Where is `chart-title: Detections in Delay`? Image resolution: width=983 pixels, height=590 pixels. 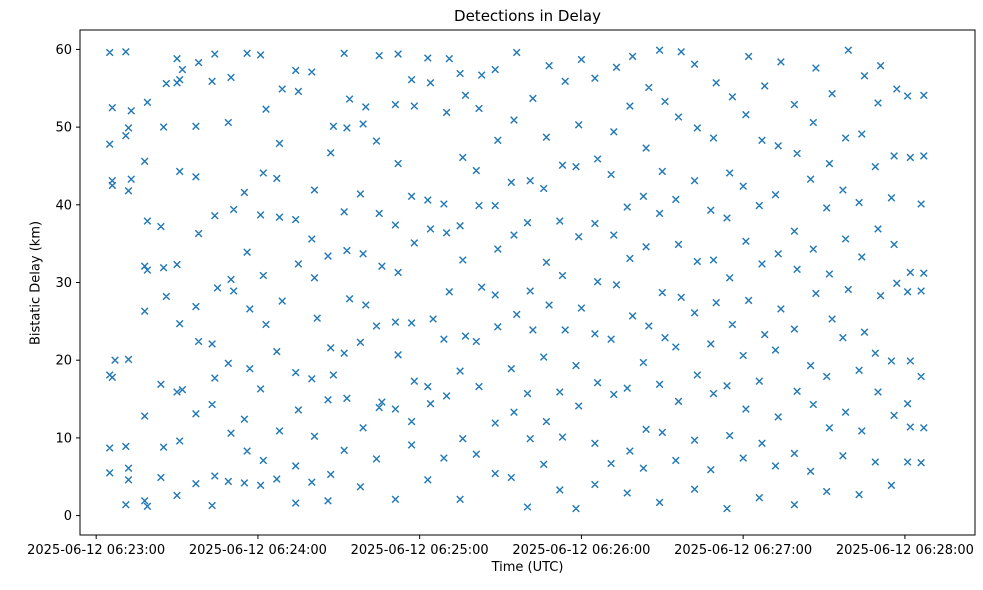 chart-title: Detections in Delay is located at coordinates (527, 16).